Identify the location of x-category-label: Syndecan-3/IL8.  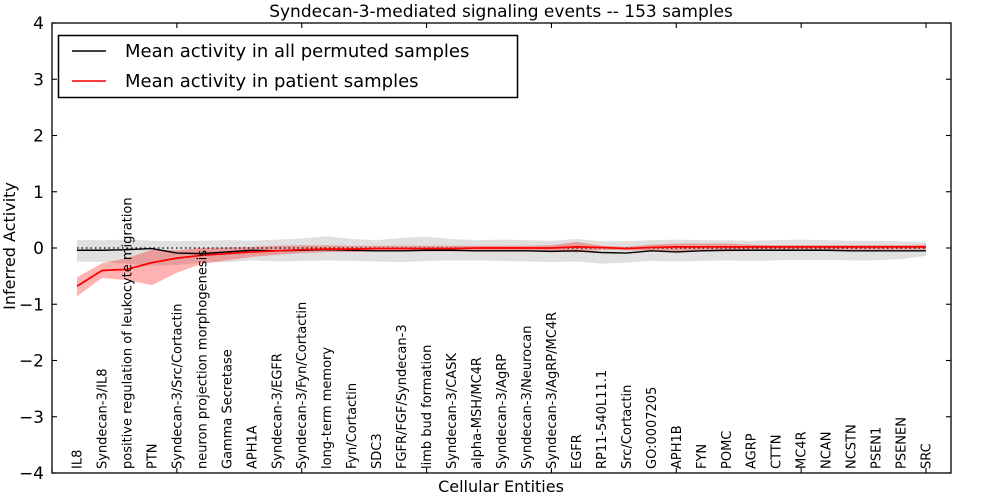
(102, 419).